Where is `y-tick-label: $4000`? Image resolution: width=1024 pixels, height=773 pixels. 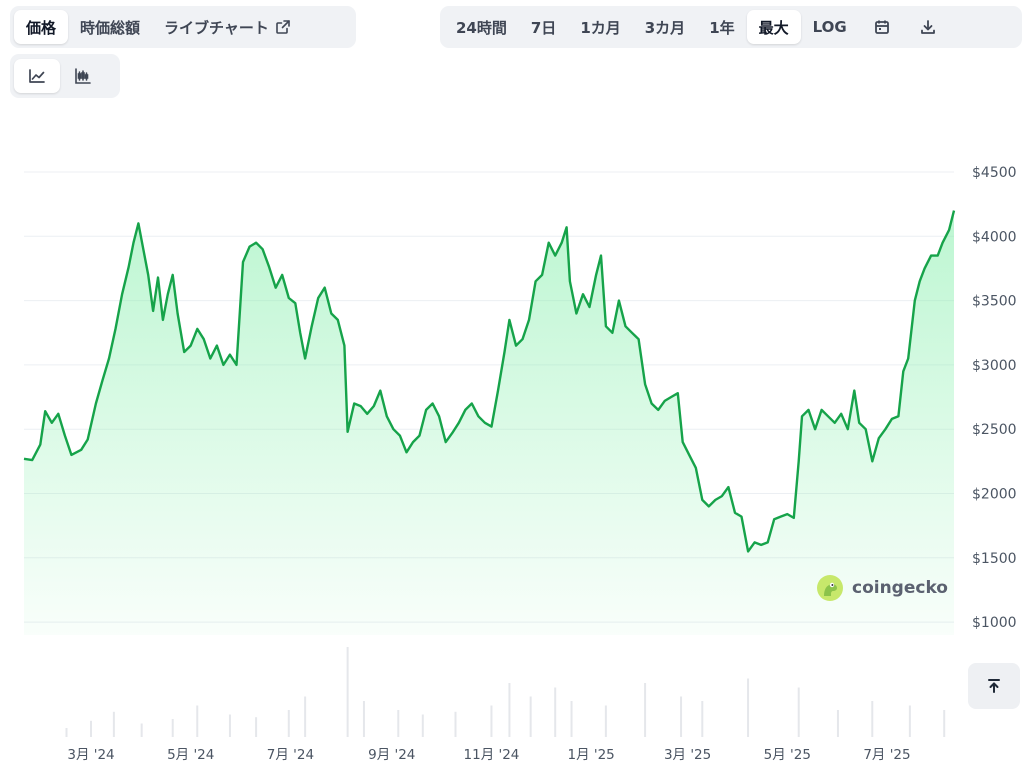 y-tick-label: $4000 is located at coordinates (994, 237).